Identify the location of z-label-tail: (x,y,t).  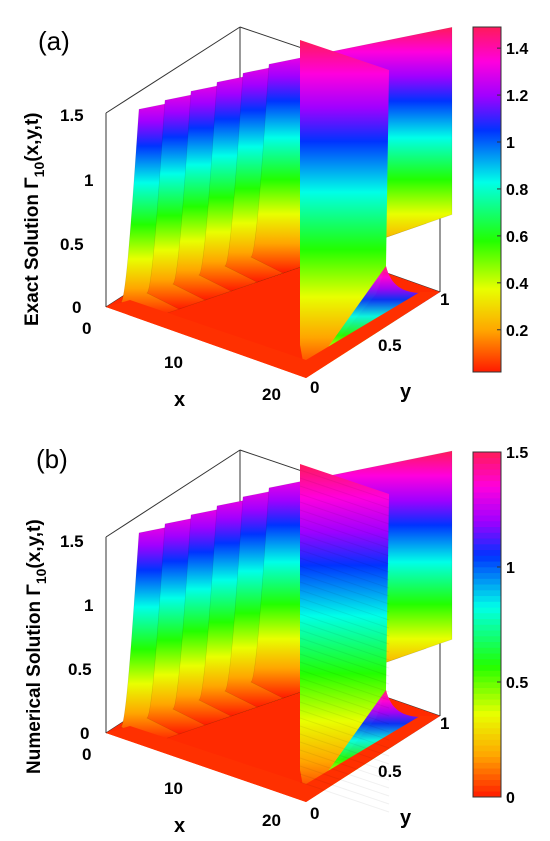
(32, 136).